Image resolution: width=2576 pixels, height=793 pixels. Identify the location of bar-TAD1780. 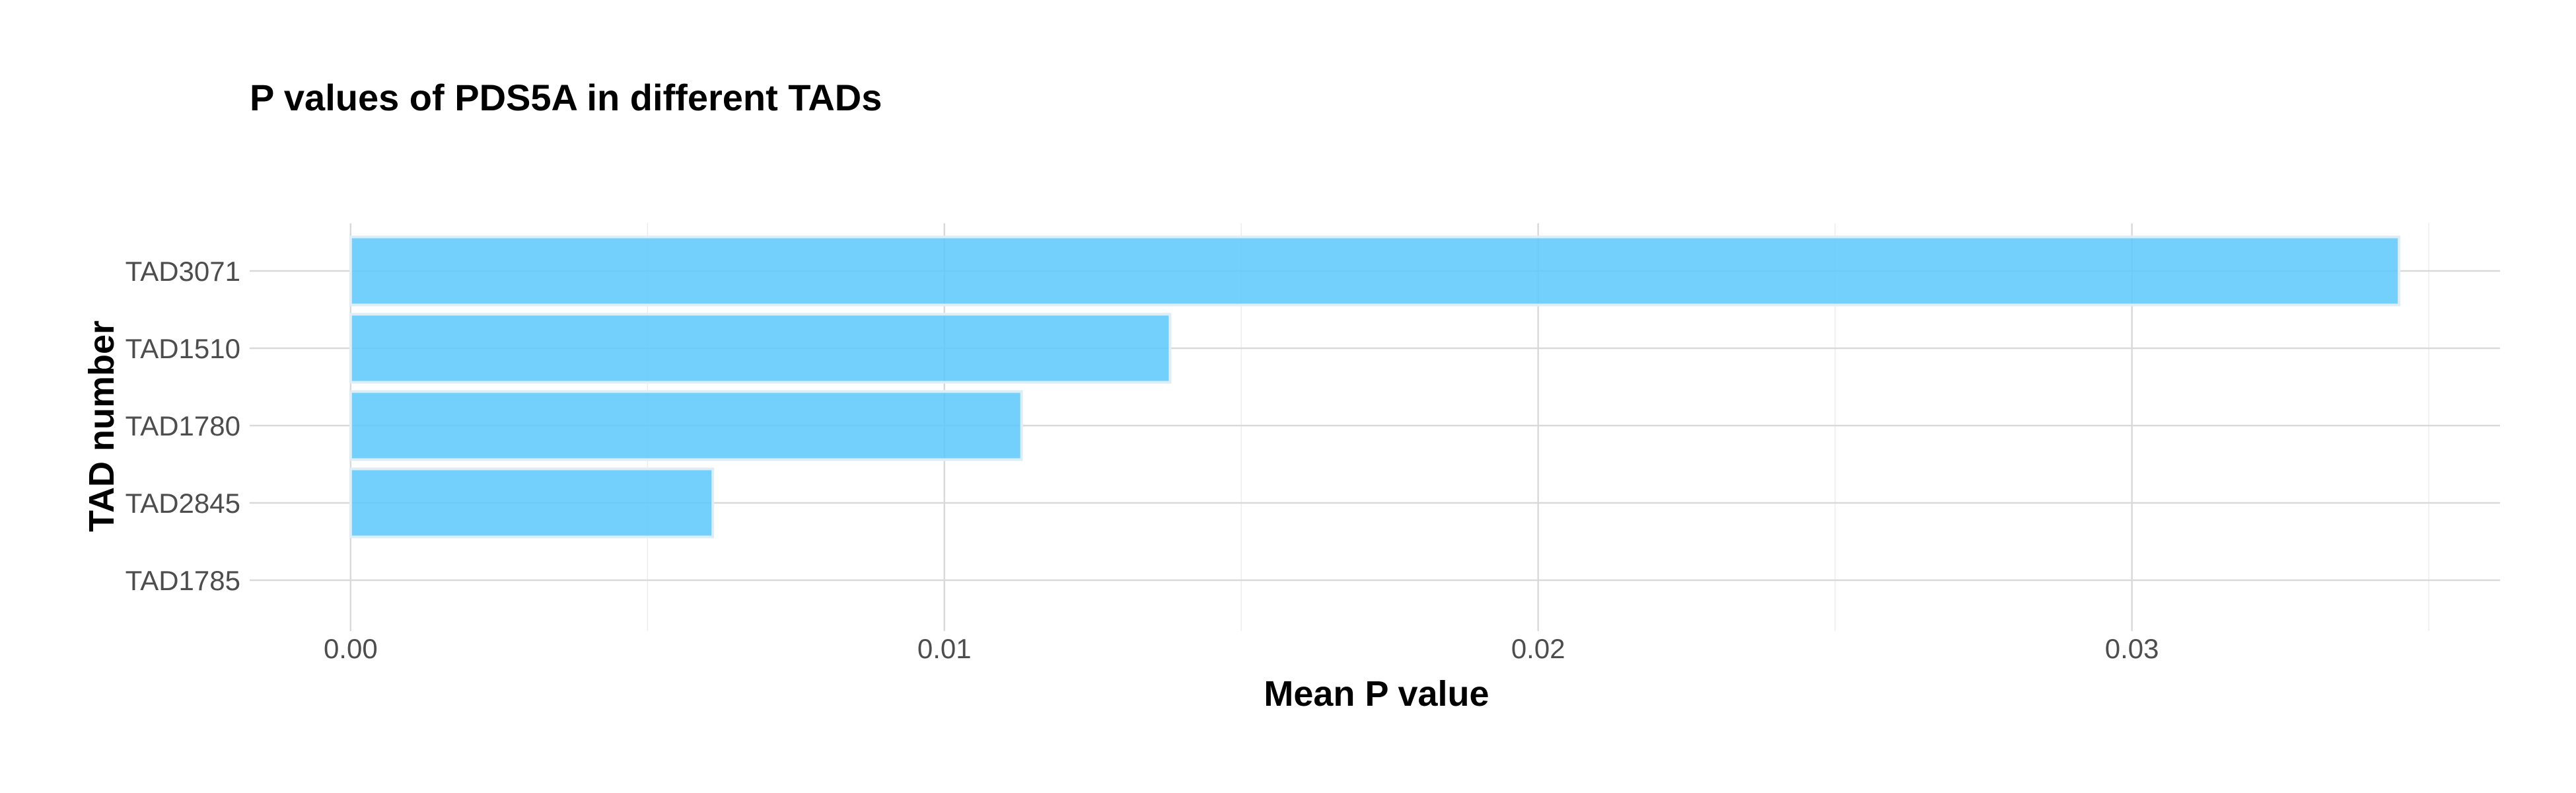
(686, 426).